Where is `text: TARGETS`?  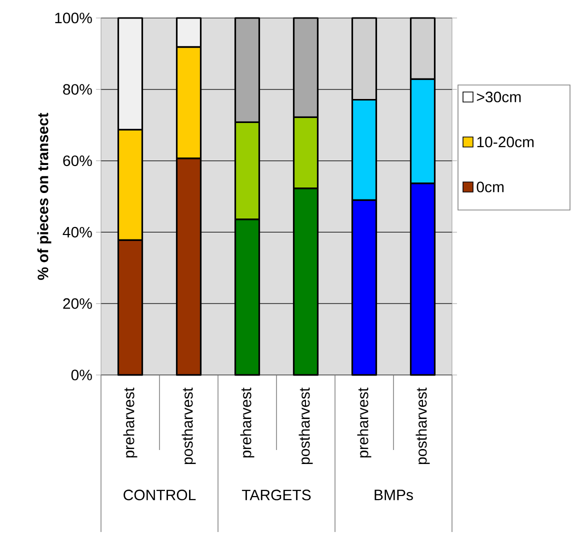
text: TARGETS is located at coordinates (276, 495).